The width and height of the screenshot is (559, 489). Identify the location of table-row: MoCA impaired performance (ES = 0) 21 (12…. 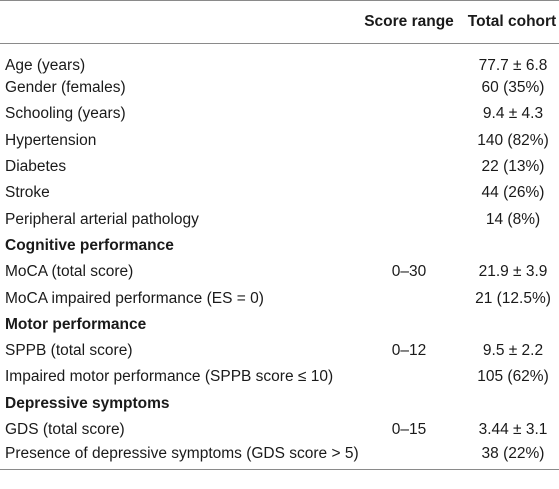
(279, 298).